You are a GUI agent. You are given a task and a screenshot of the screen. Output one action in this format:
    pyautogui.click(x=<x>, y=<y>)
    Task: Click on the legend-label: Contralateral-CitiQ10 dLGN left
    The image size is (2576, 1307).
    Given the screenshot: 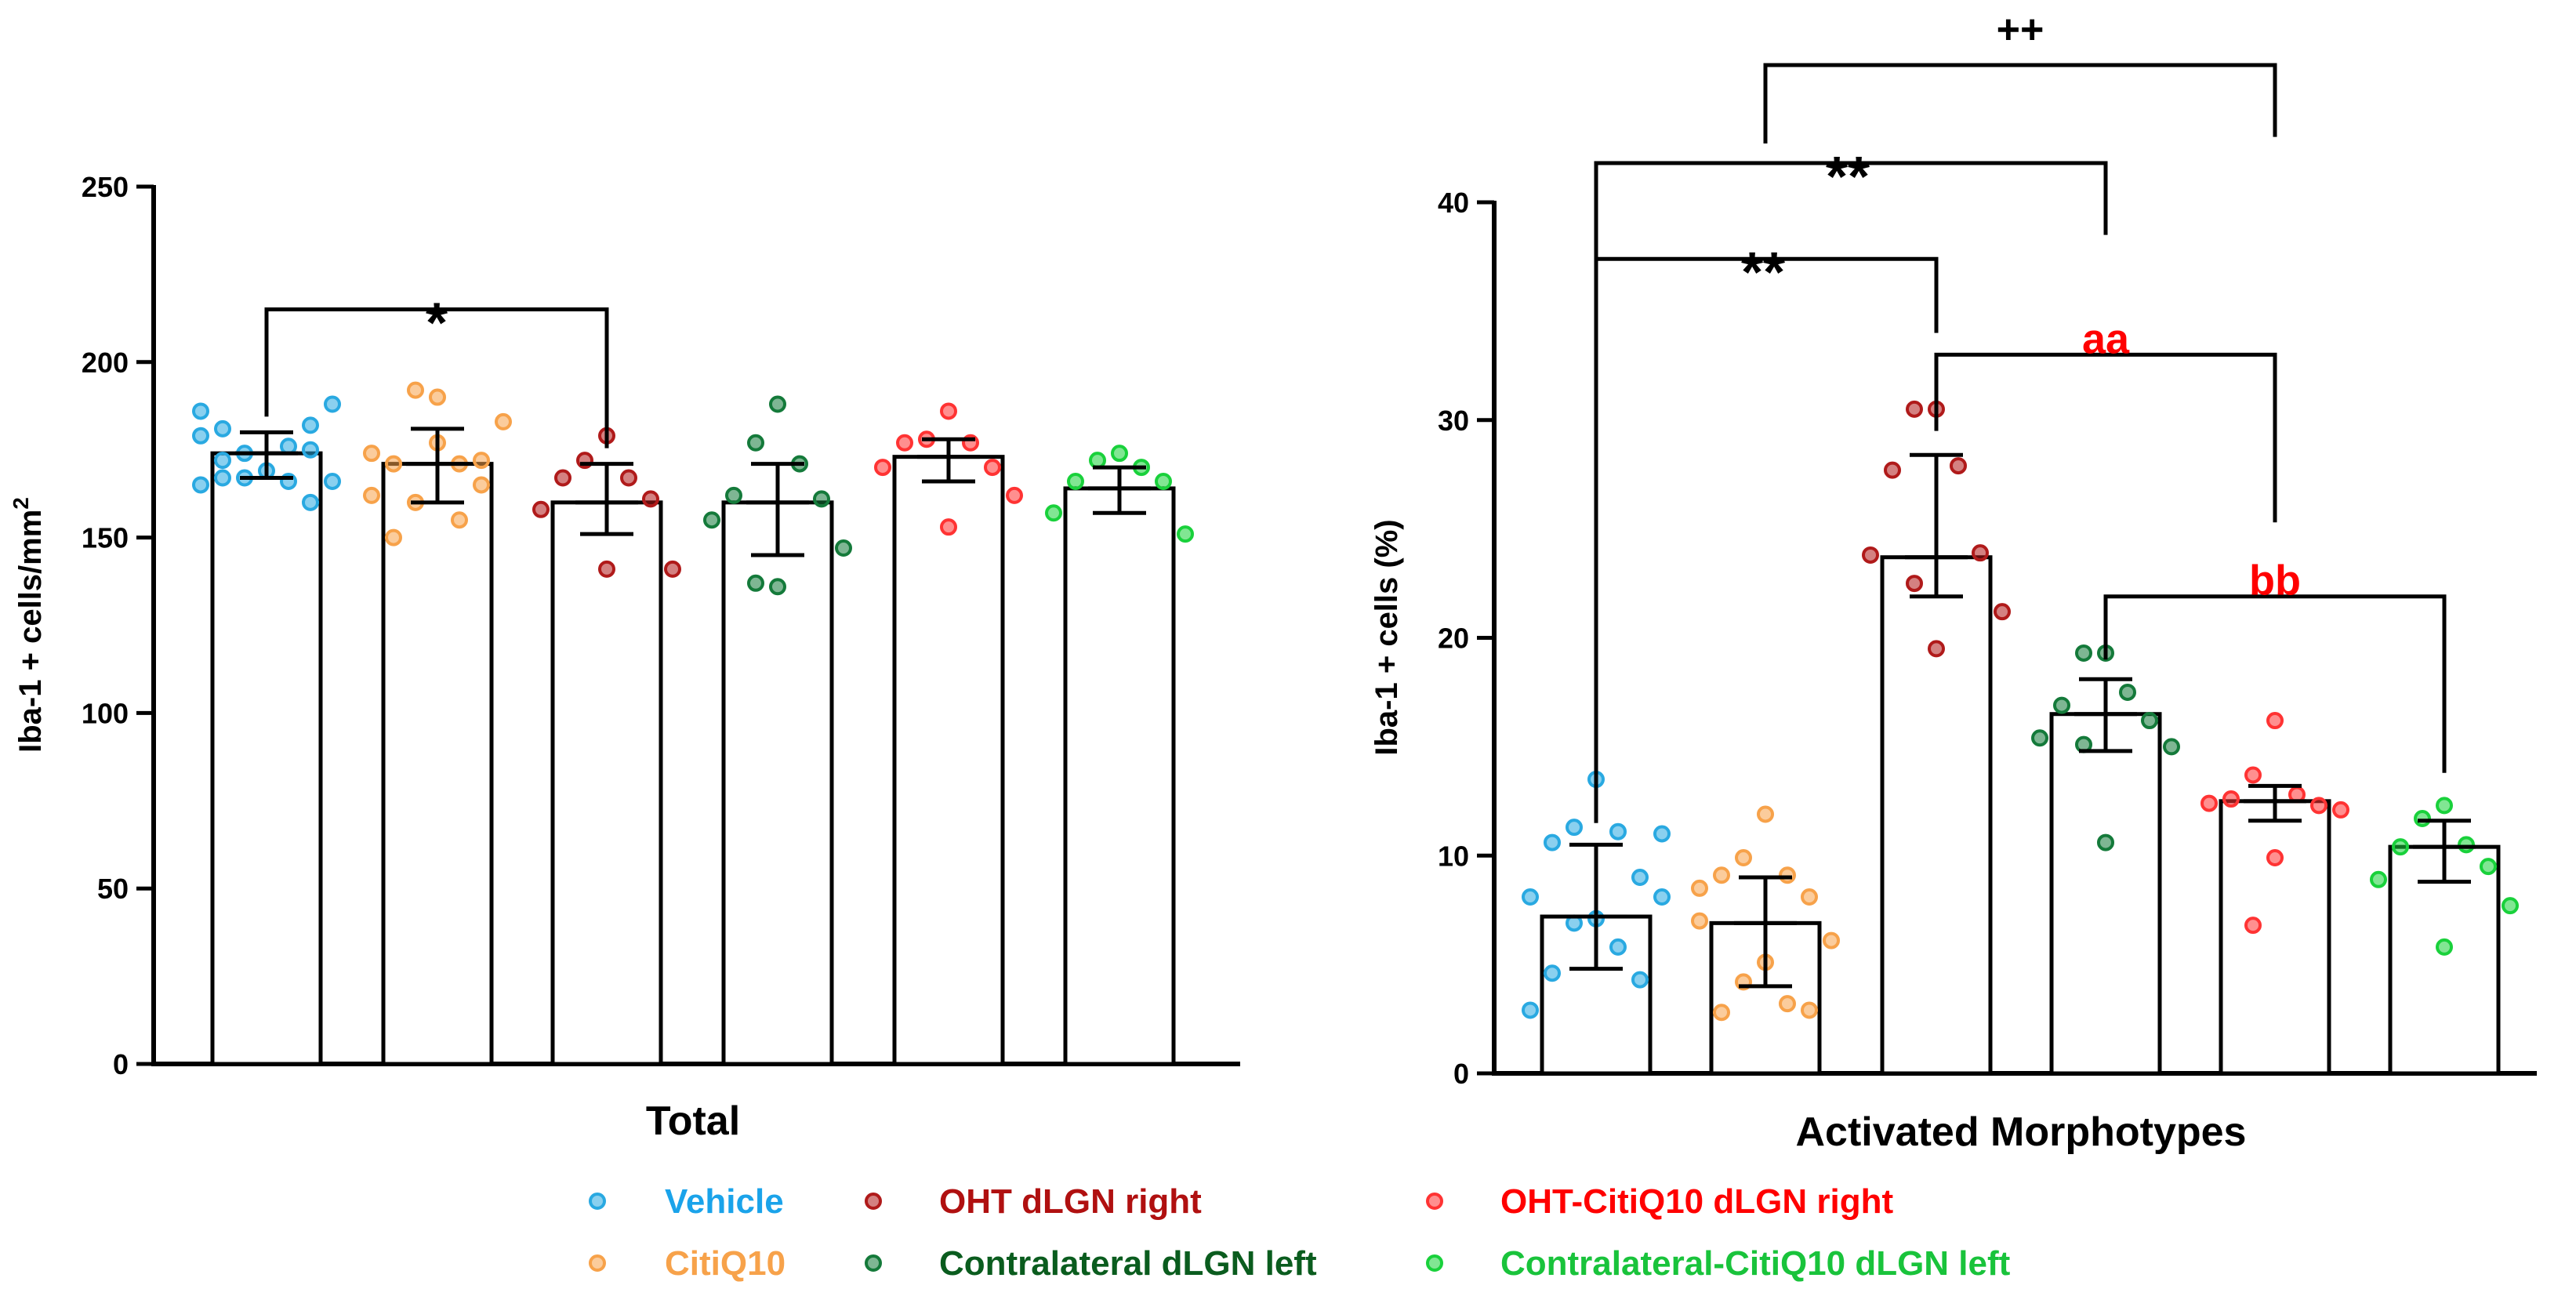 What is the action you would take?
    pyautogui.click(x=1755, y=1263)
    